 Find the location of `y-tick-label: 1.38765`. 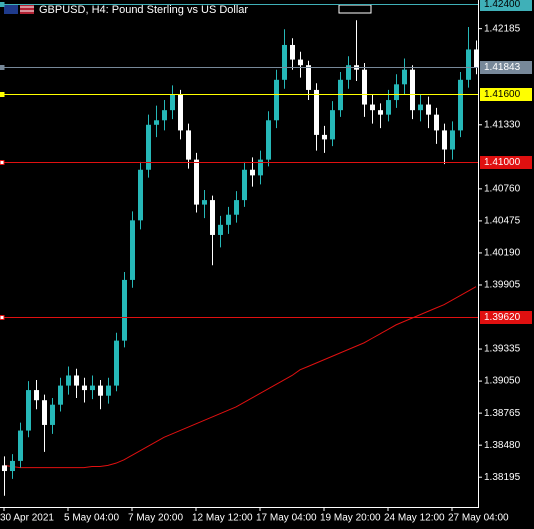

y-tick-label: 1.38765 is located at coordinates (502, 413).